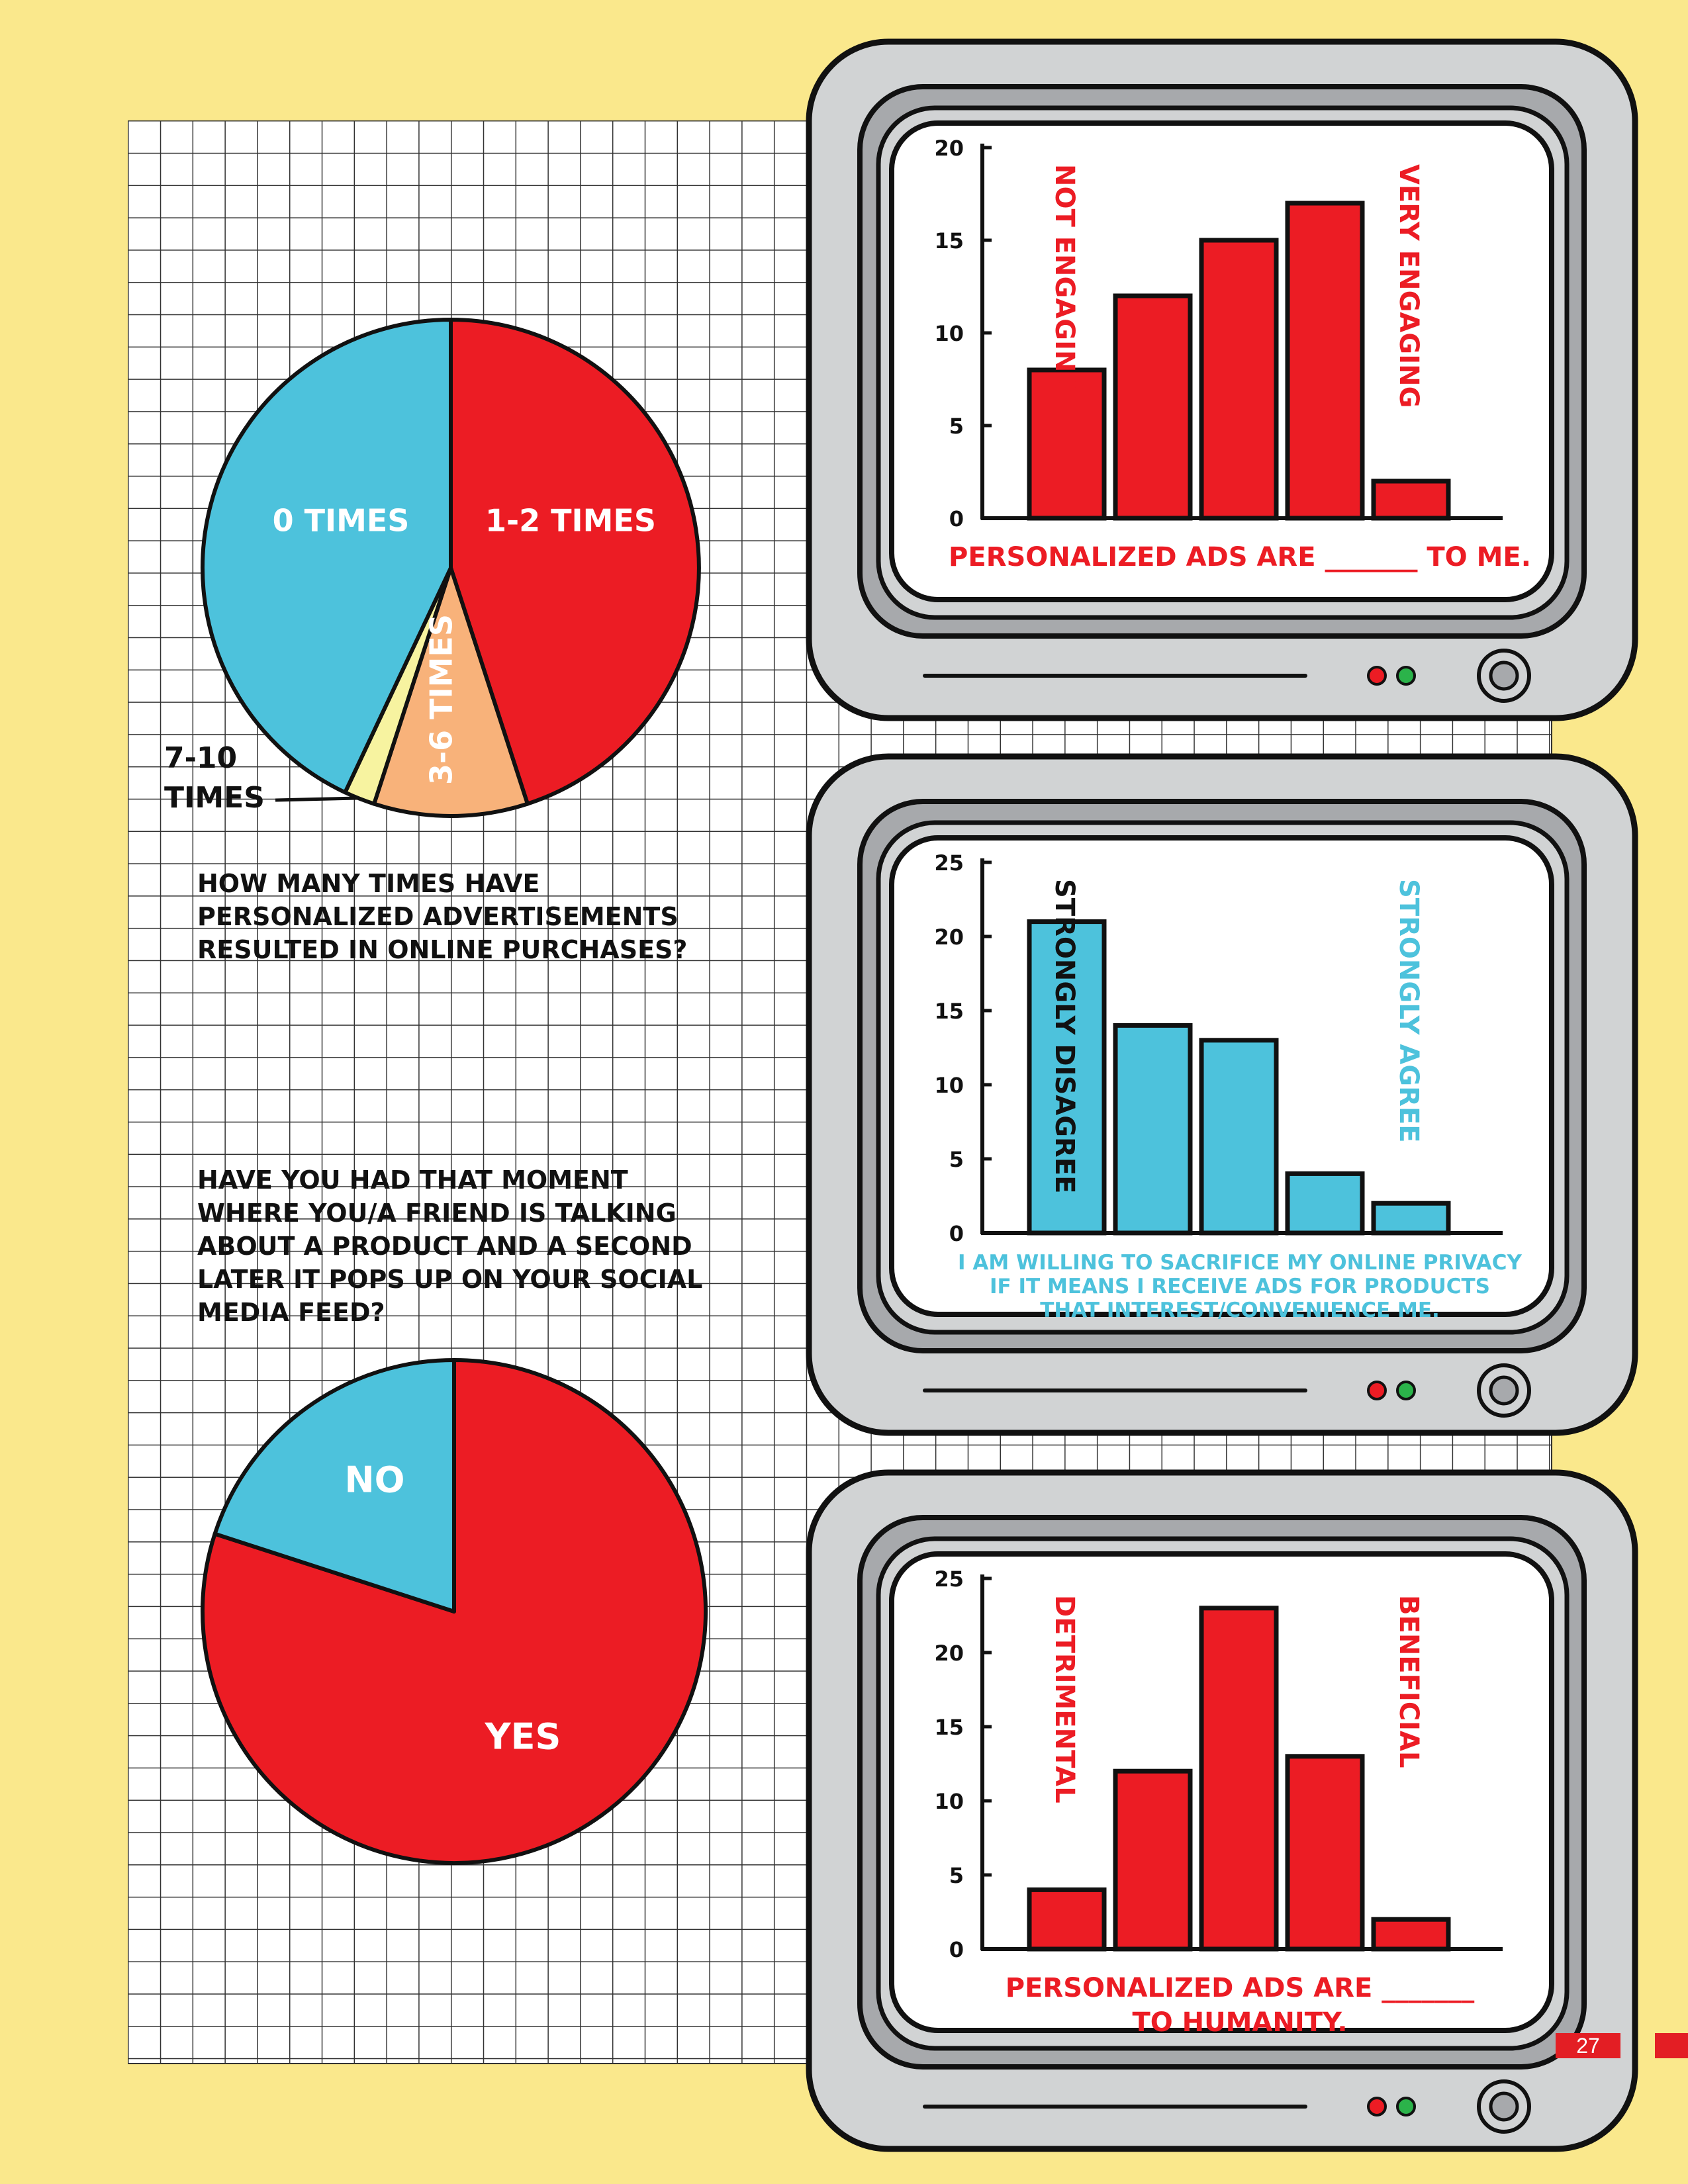 Image resolution: width=1688 pixels, height=2184 pixels. I want to click on corner-accent, so click(1671, 2045).